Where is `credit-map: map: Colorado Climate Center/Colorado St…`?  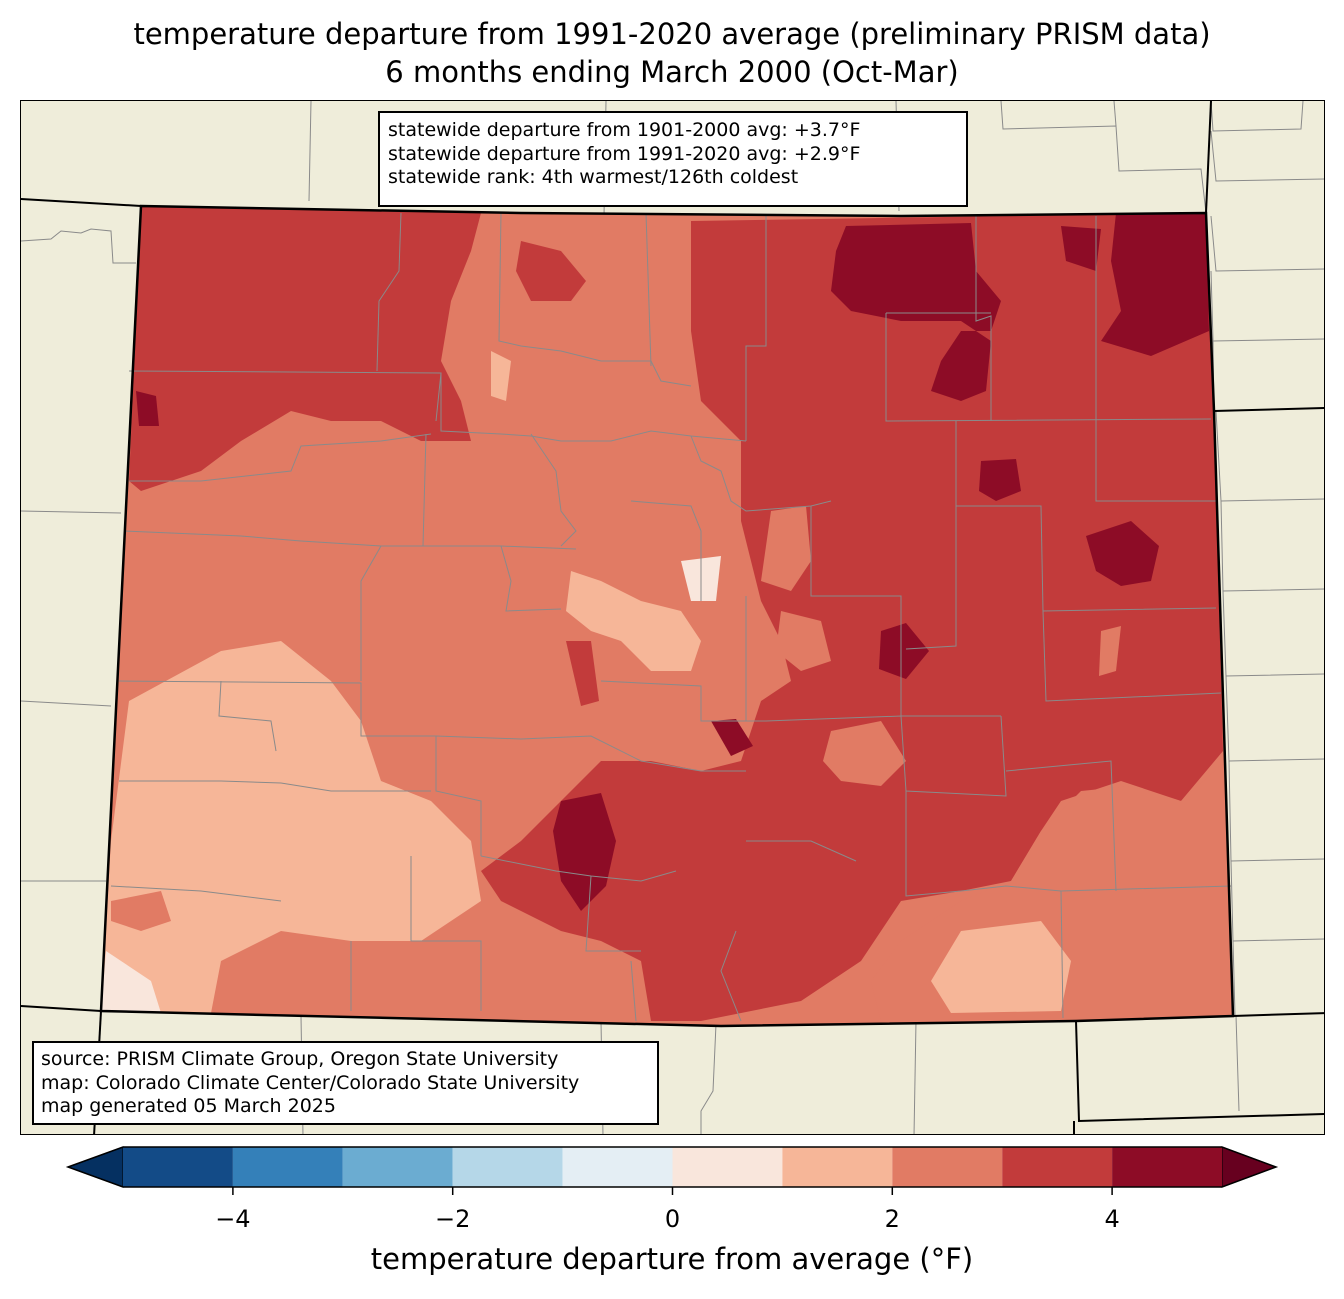
credit-map: map: Colorado Climate Center/Colorado St… is located at coordinates (310, 1082).